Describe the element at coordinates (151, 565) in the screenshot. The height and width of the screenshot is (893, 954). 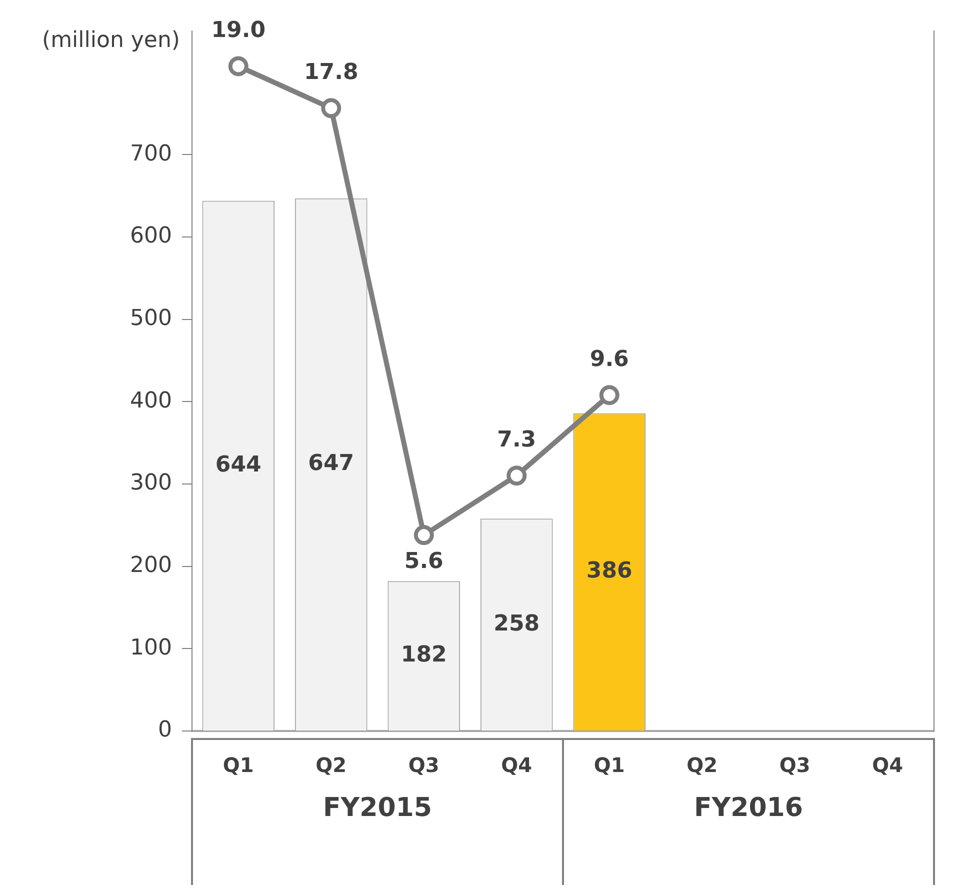
I see `y-tick-label: 200` at that location.